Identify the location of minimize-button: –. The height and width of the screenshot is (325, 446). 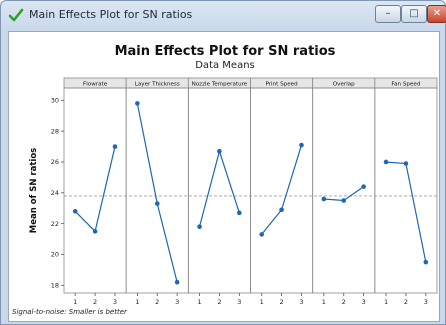
(388, 14).